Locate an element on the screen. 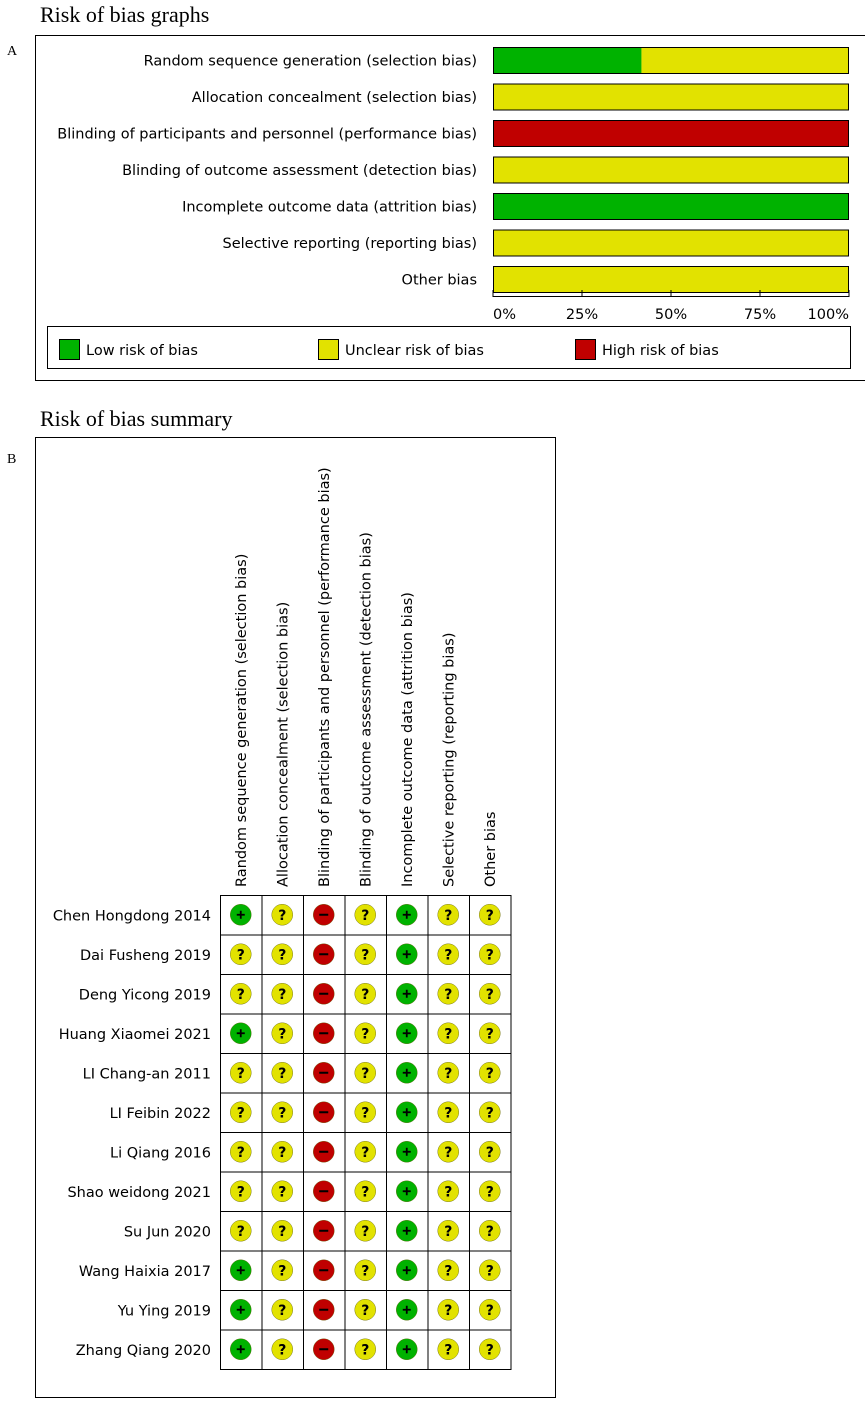  x-tick-label: 50% is located at coordinates (671, 315).